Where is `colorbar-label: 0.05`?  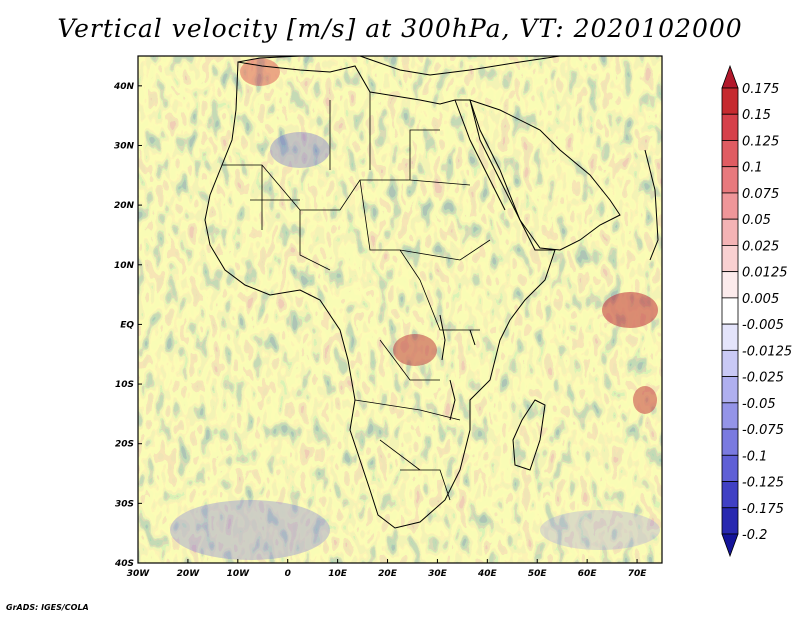 colorbar-label: 0.05 is located at coordinates (756, 220).